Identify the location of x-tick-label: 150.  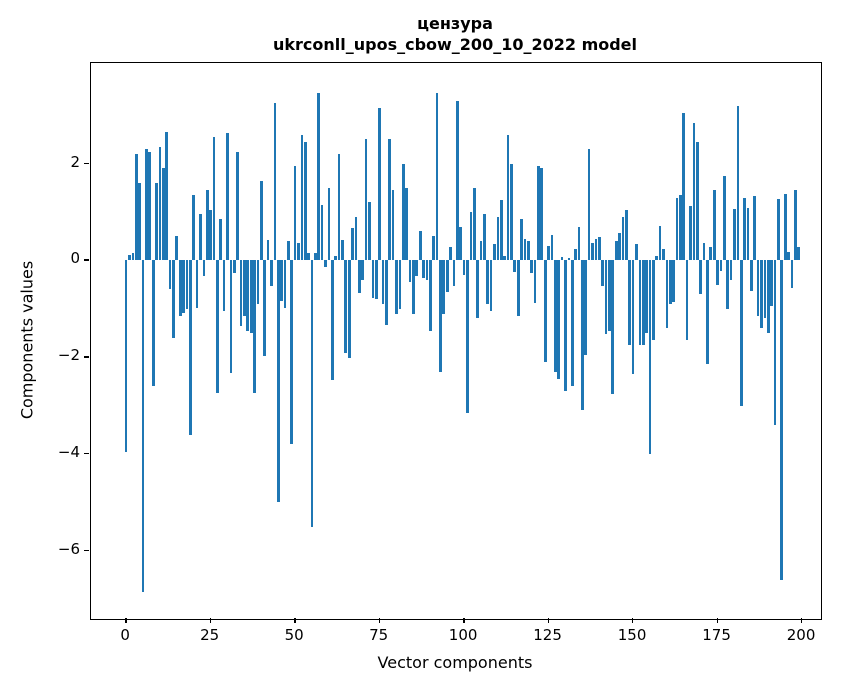
(632, 635).